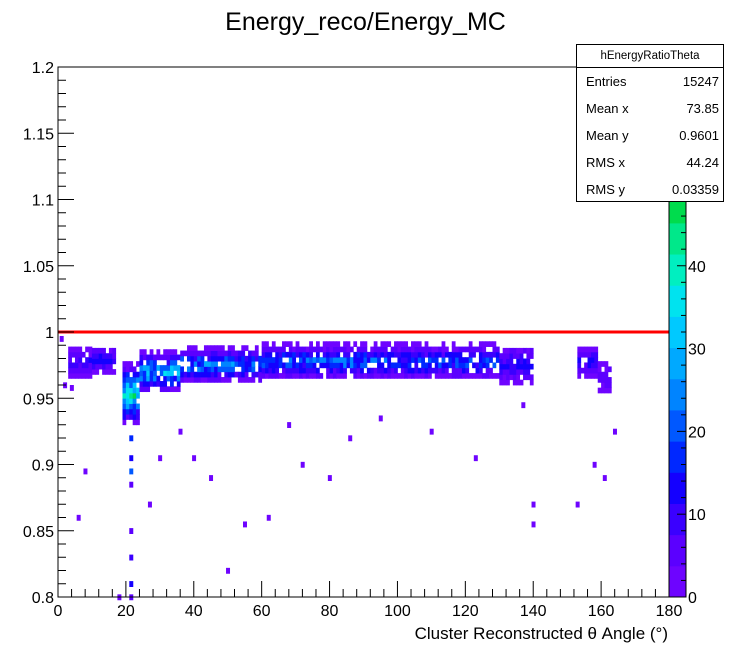 Image resolution: width=731 pixels, height=646 pixels. Describe the element at coordinates (606, 81) in the screenshot. I see `stats-label: Entries` at that location.